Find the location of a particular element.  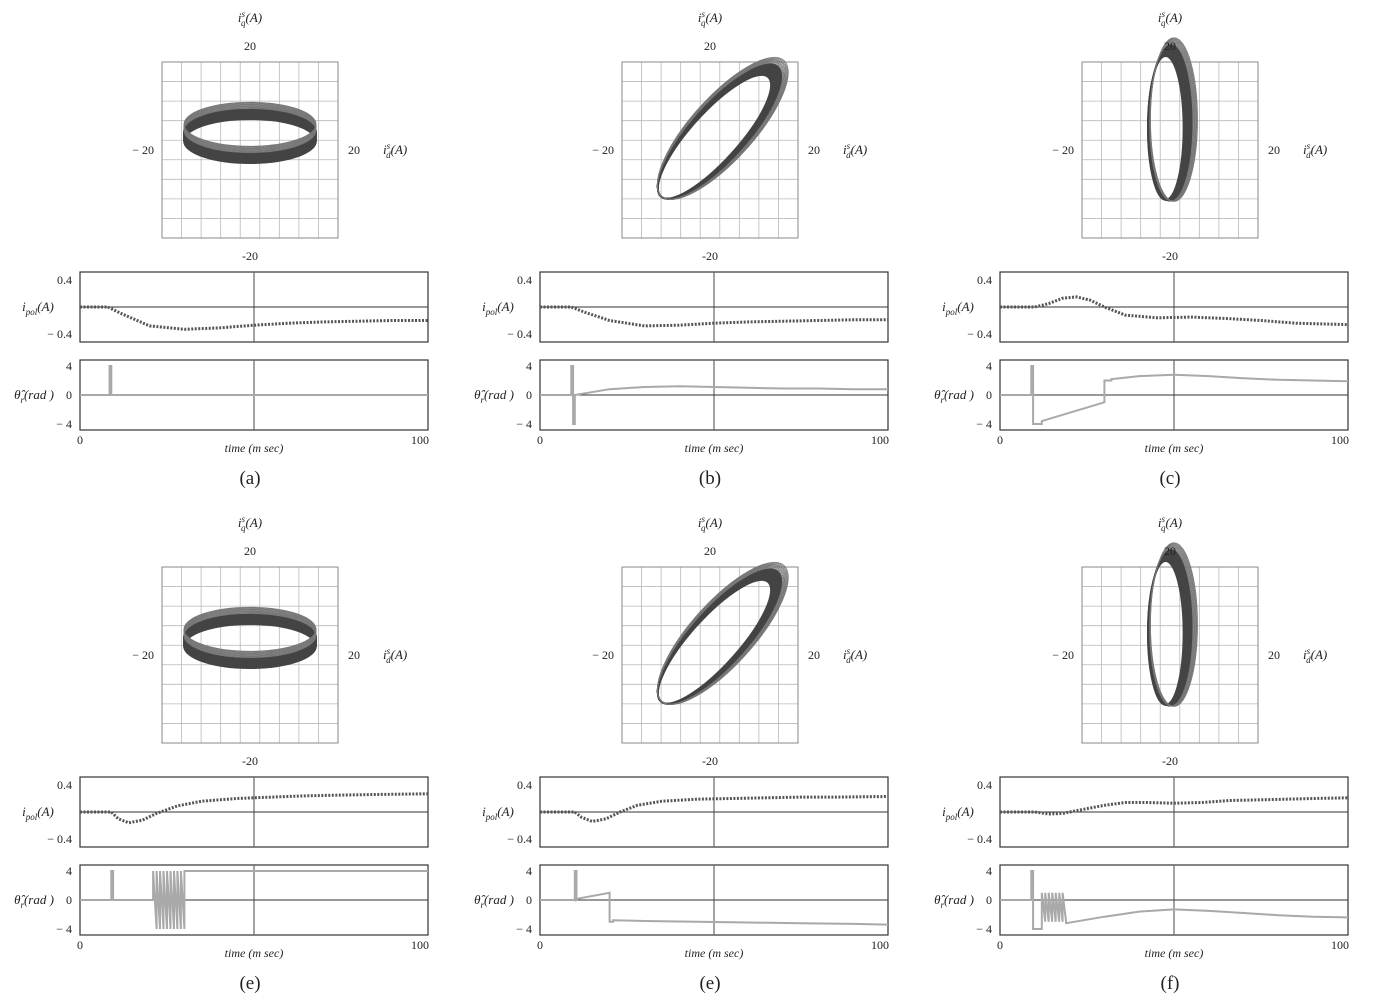

panel-caption: (b) is located at coordinates (710, 478).